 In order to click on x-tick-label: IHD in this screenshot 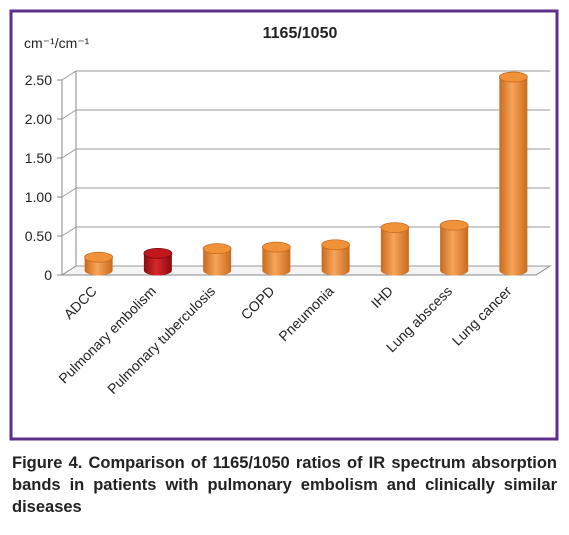, I will do `click(382, 297)`.